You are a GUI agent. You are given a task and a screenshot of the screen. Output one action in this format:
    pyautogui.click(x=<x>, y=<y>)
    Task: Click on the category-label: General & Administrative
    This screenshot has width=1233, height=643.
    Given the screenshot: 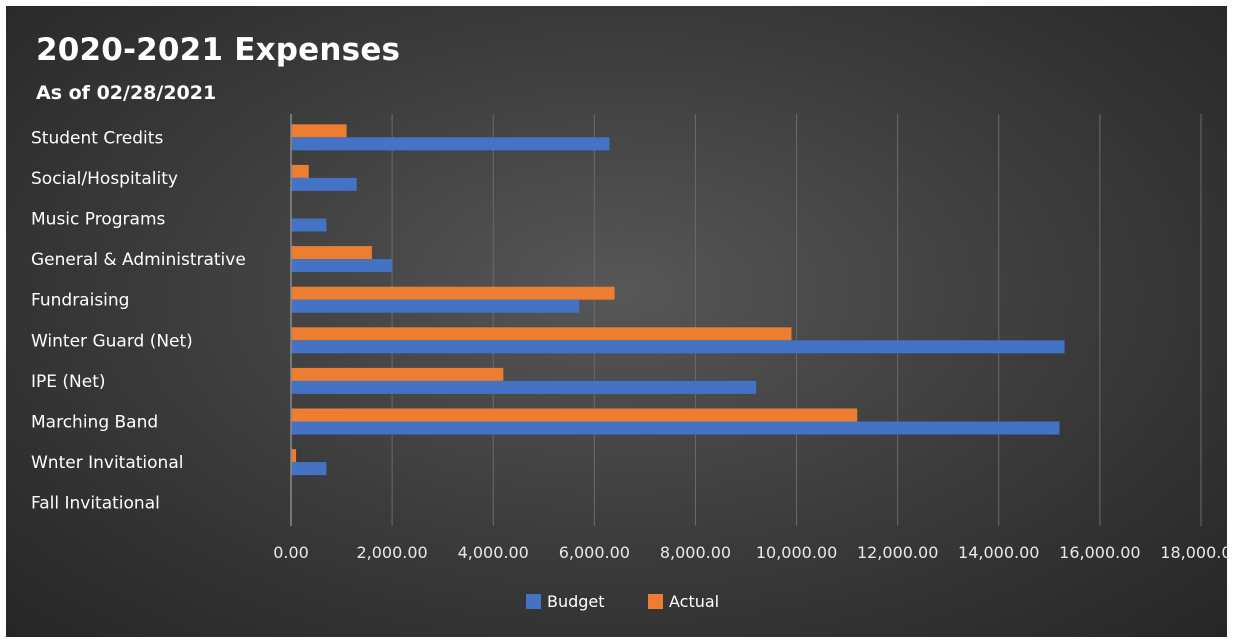 What is the action you would take?
    pyautogui.click(x=138, y=260)
    